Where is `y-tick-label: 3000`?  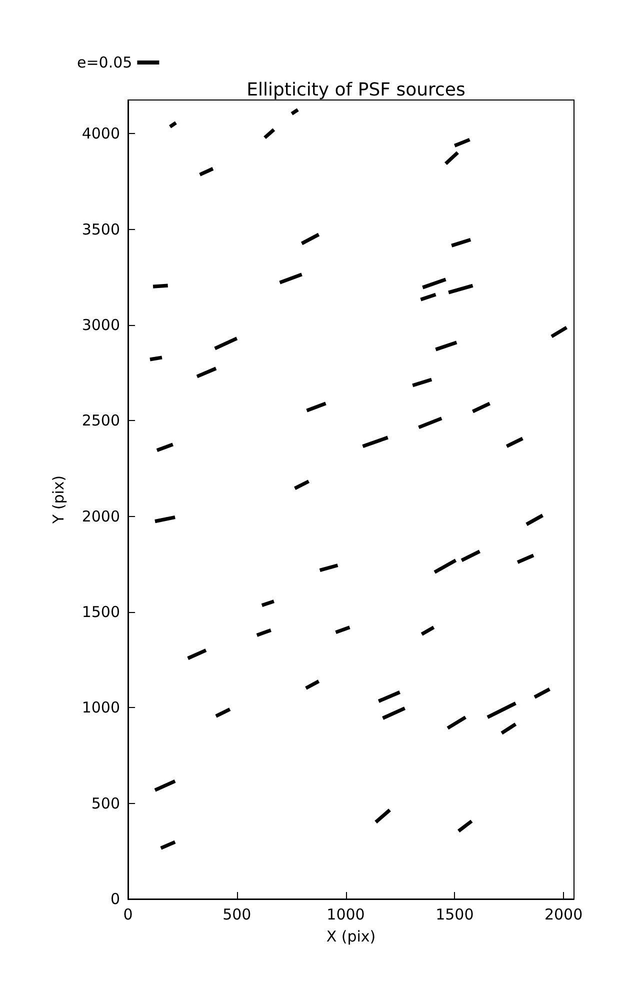 y-tick-label: 3000 is located at coordinates (101, 325).